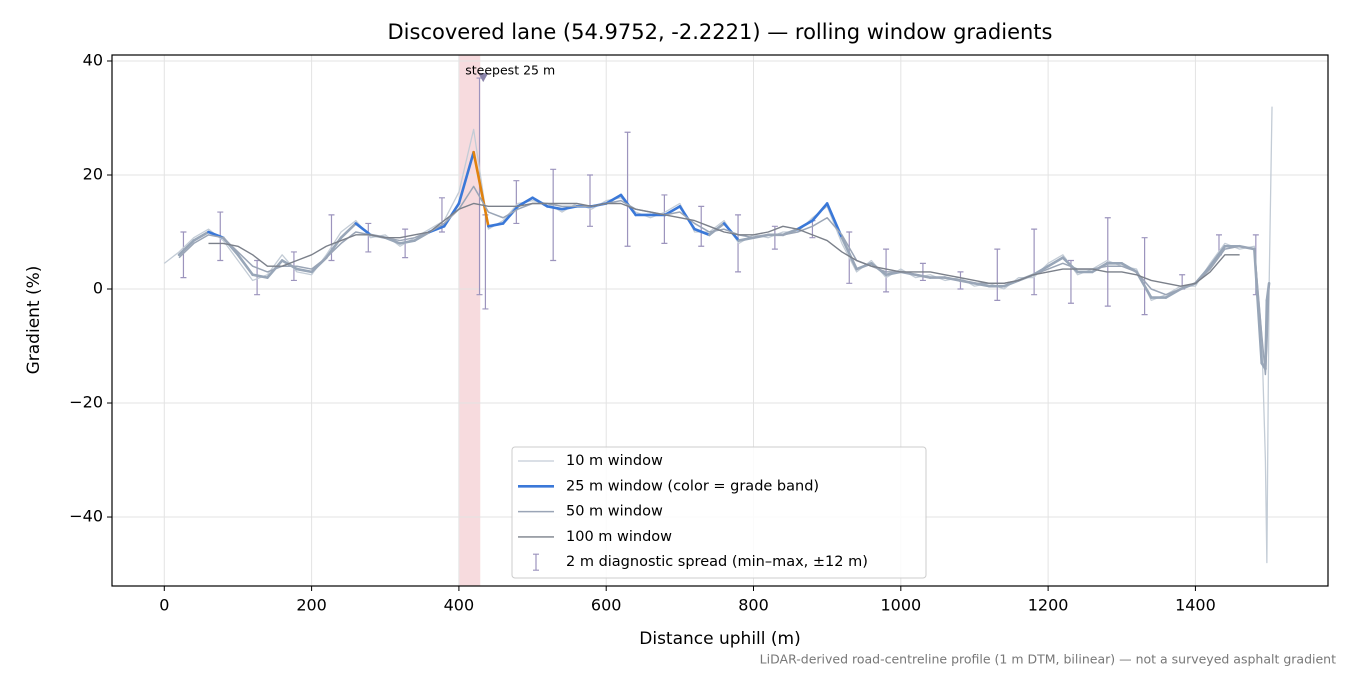  I want to click on x-tick-label: 600, so click(606, 605).